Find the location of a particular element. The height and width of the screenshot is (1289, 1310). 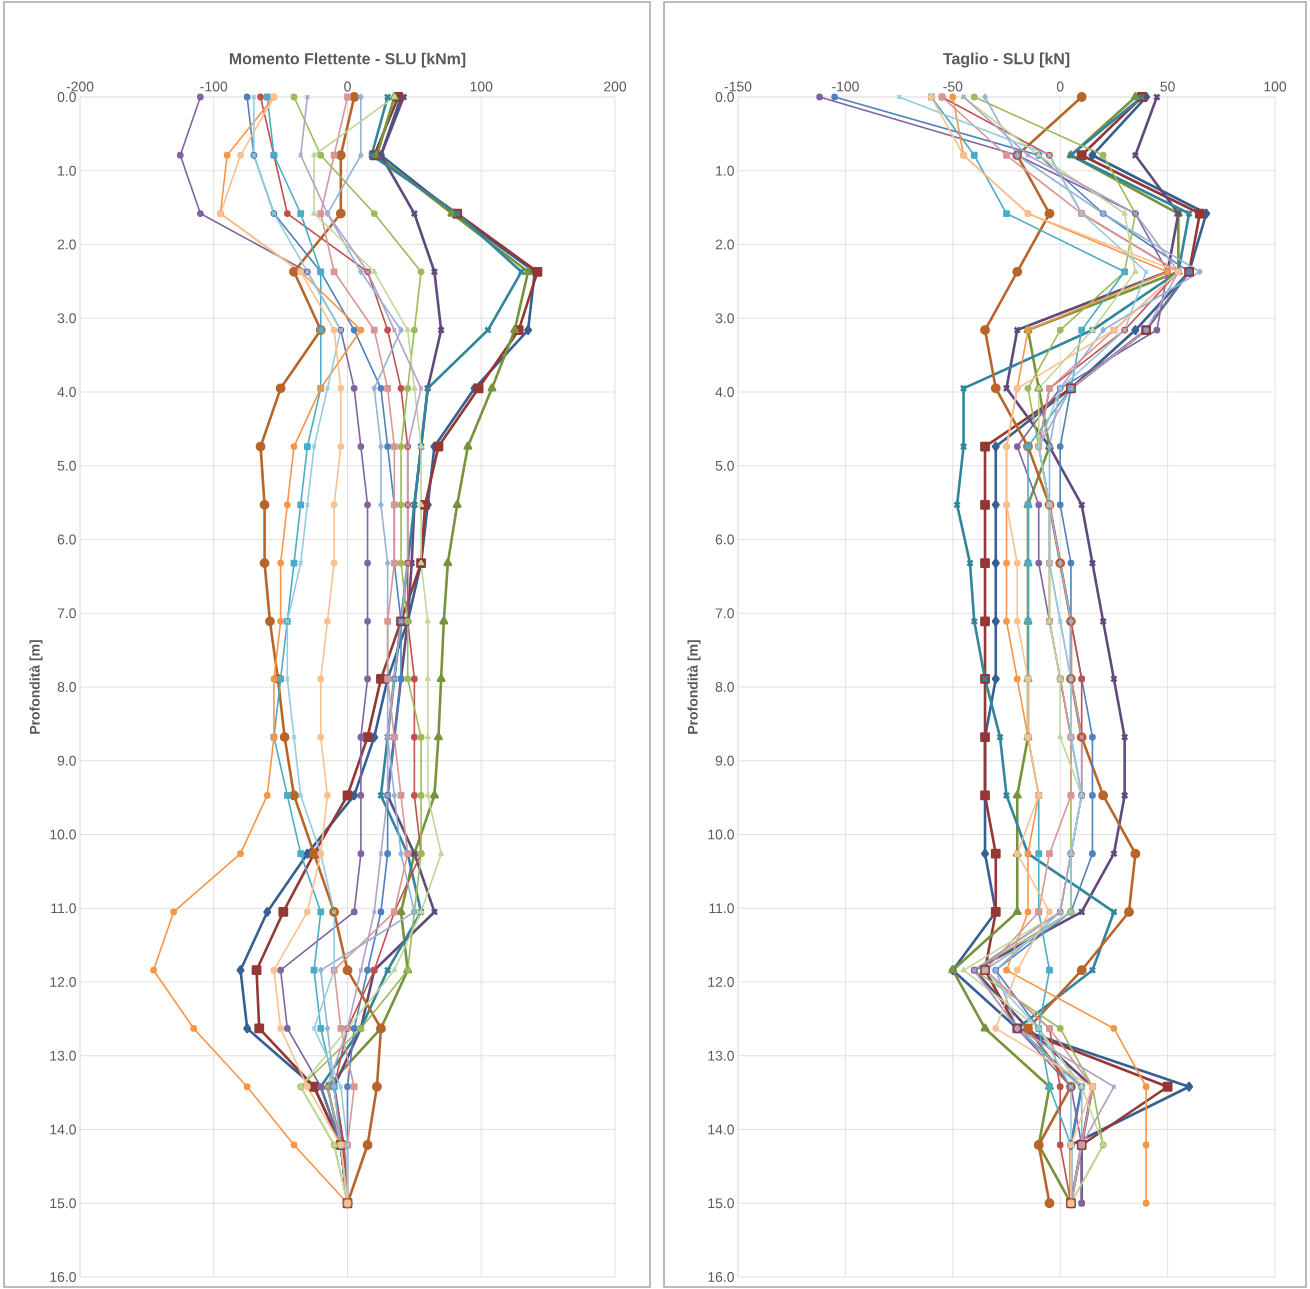

chart-title: Taglio - SLU [kN] is located at coordinates (1006, 60).